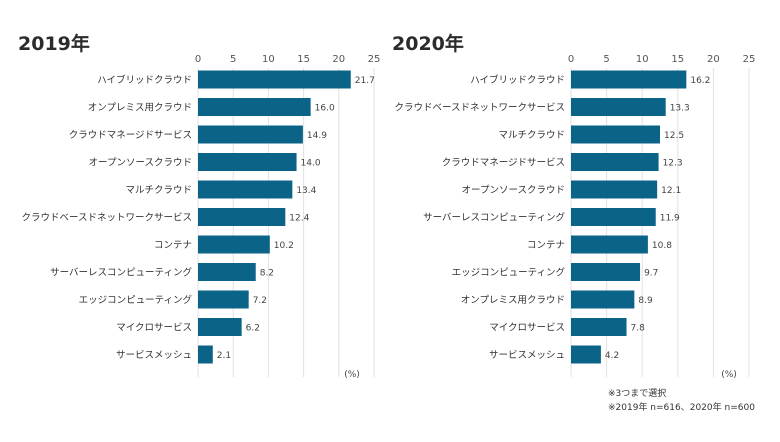  What do you see at coordinates (670, 219) in the screenshot?
I see `panel-2-value-label: 11.9` at bounding box center [670, 219].